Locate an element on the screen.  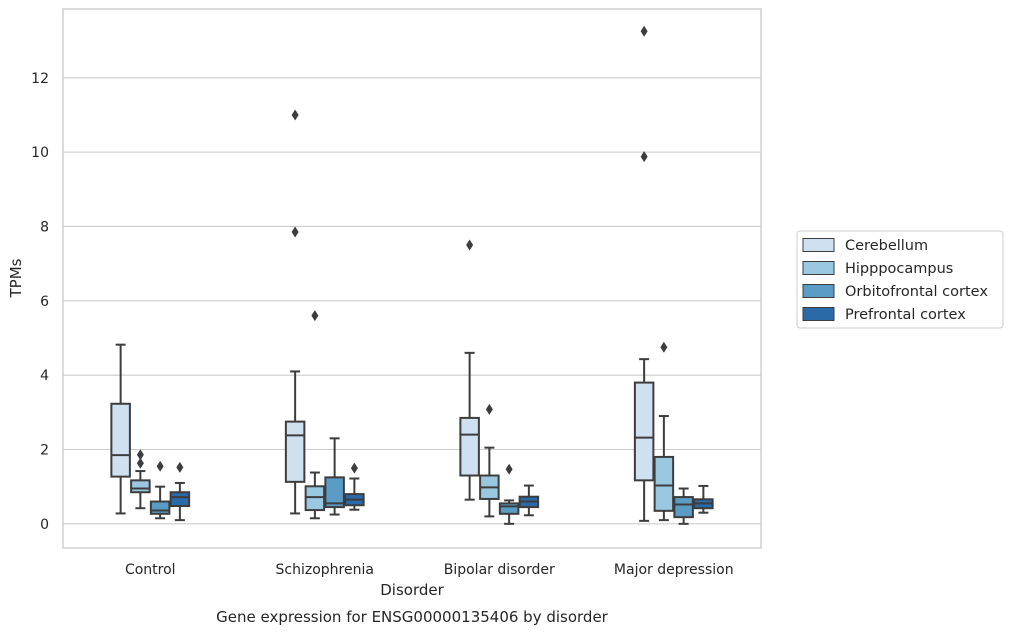
y-tick-label: 8 is located at coordinates (44, 227).